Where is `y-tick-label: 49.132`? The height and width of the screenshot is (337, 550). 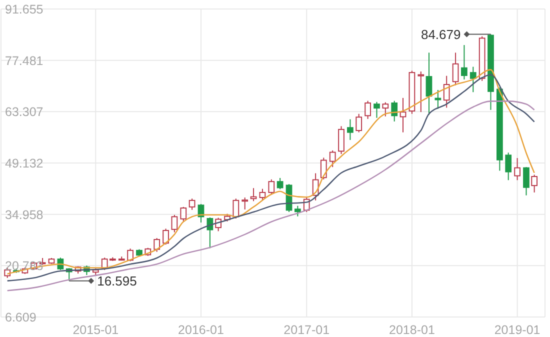 y-tick-label: 49.132 is located at coordinates (24, 163).